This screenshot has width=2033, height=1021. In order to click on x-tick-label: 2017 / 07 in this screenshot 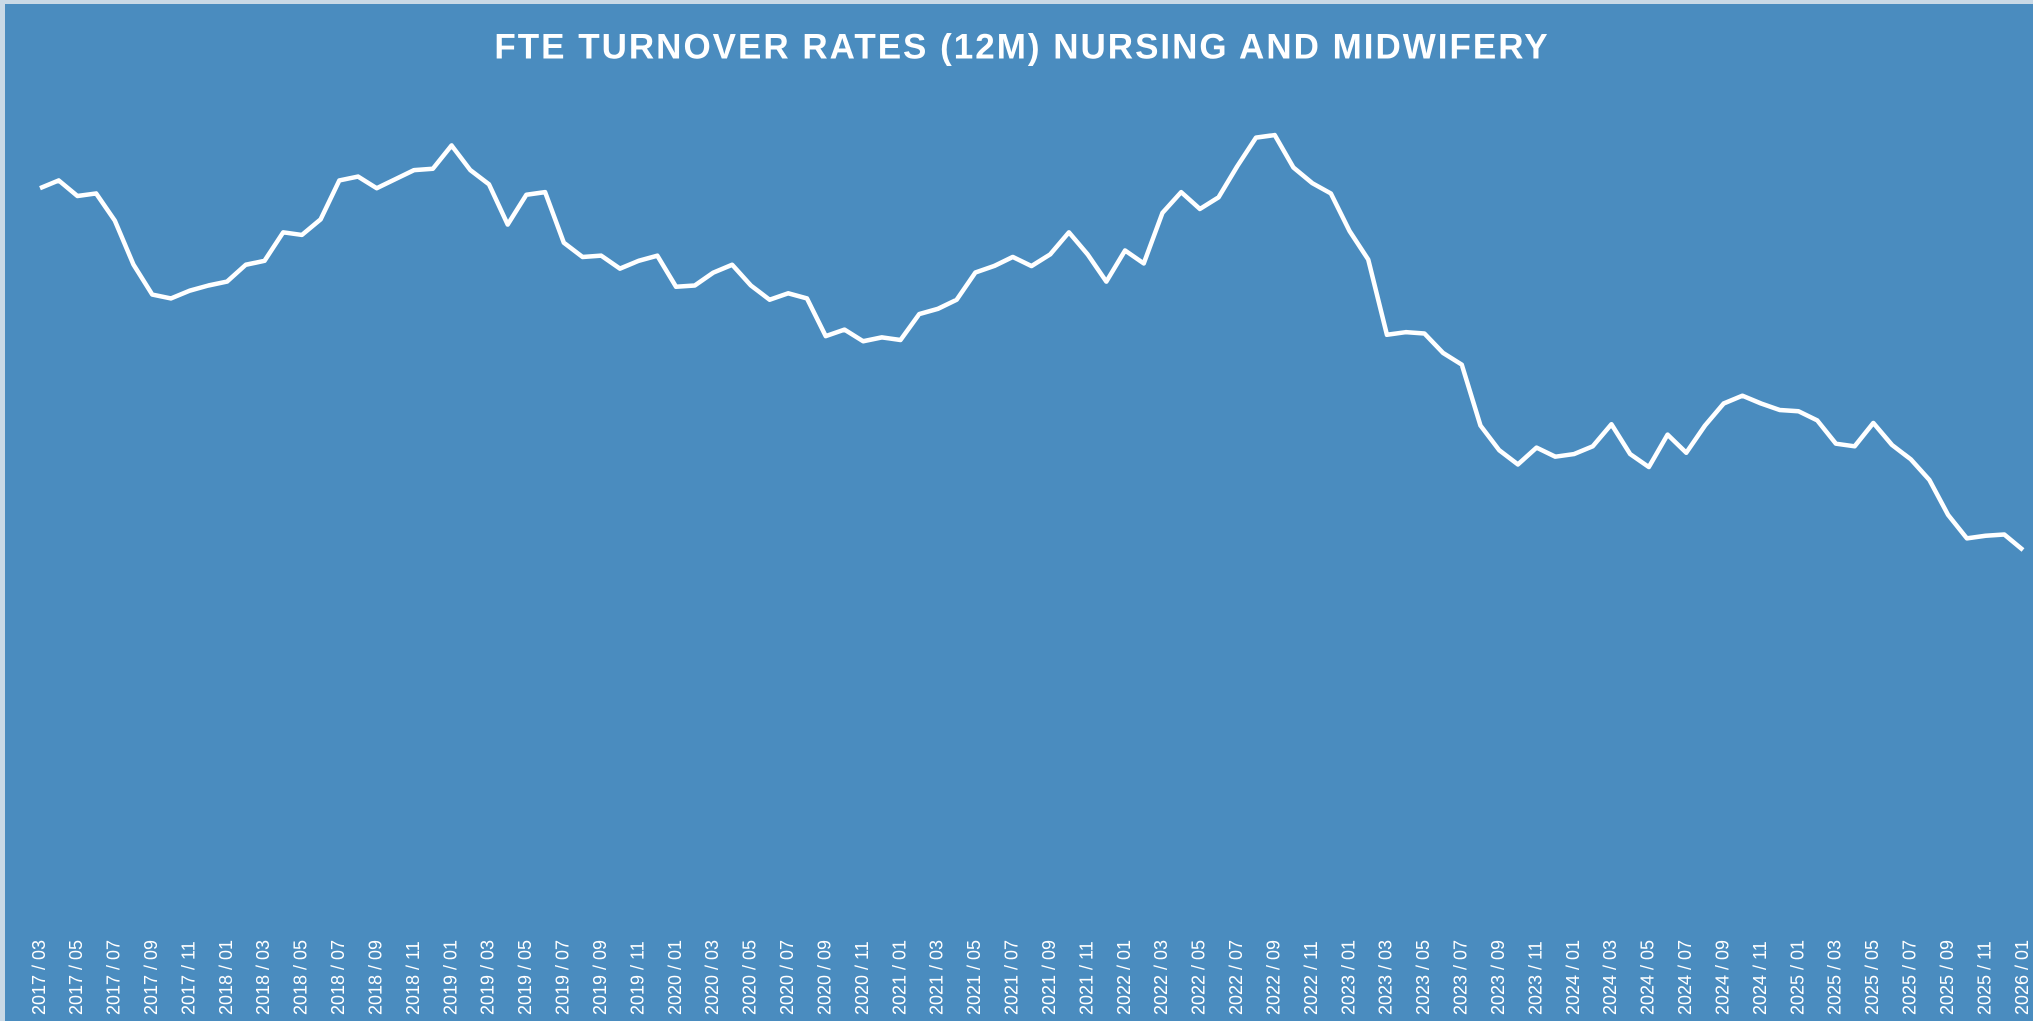, I will do `click(114, 977)`.